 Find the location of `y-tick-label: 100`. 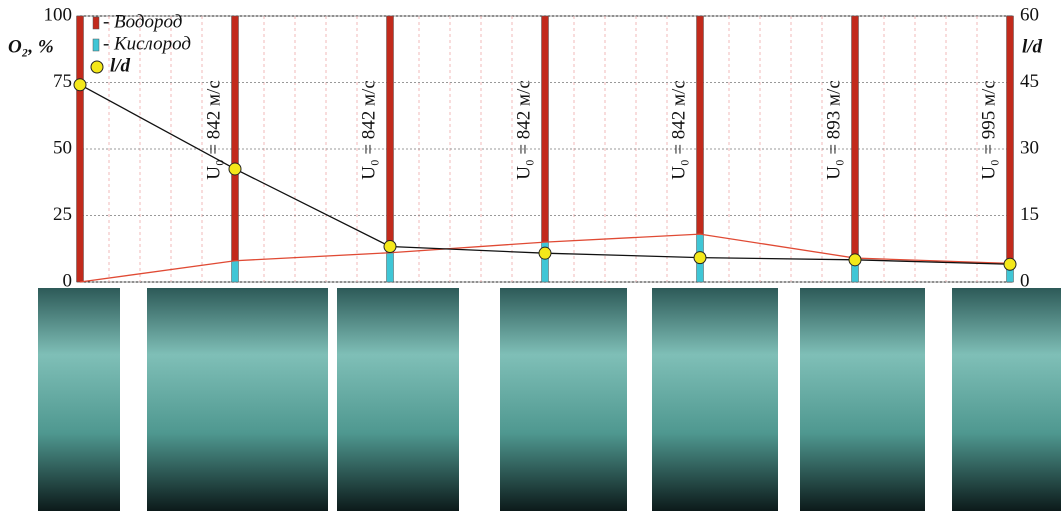

y-tick-label: 100 is located at coordinates (58, 14).